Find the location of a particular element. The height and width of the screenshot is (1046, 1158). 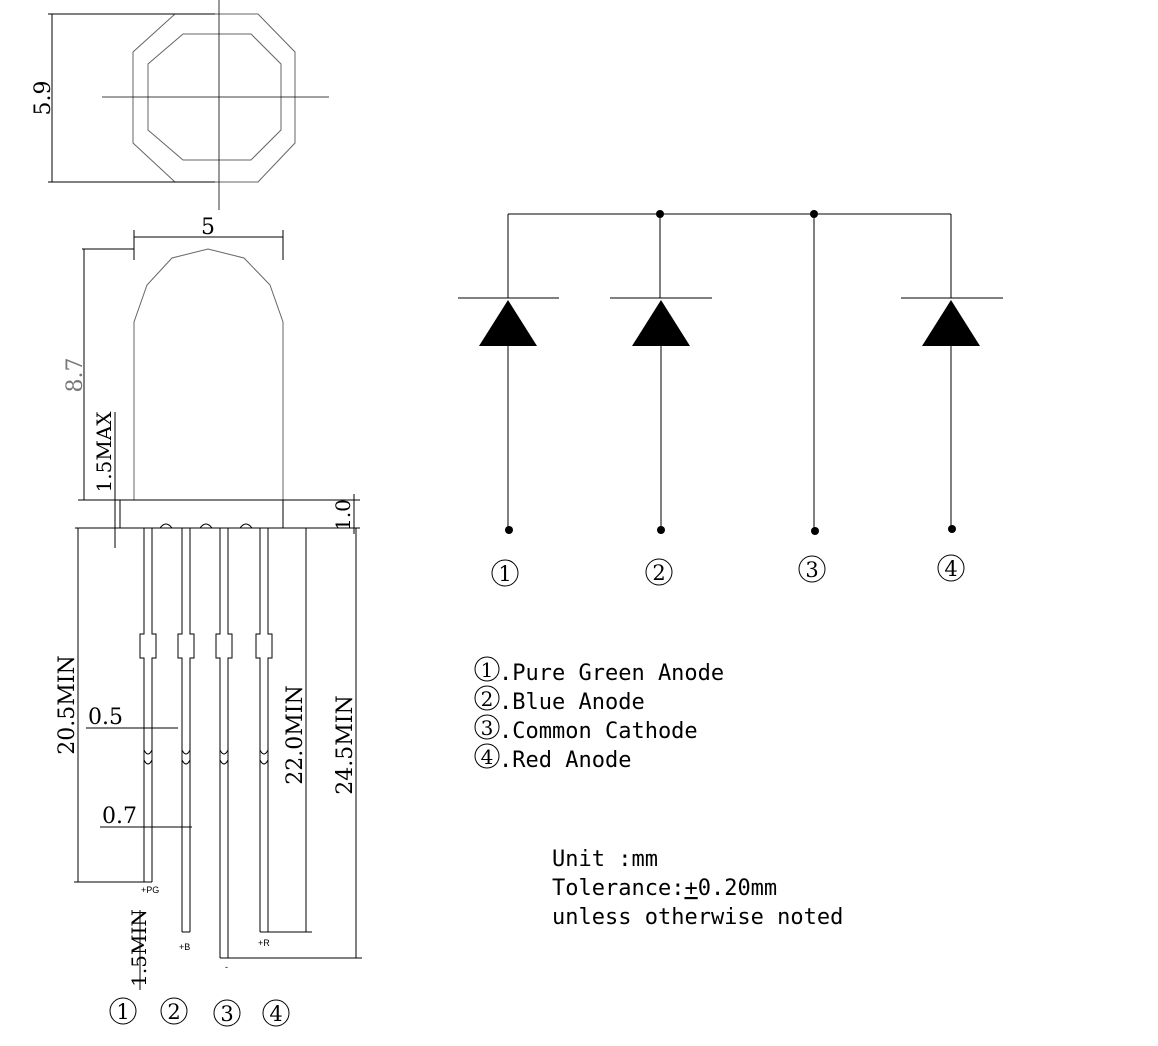

dim-label-body-height: 8.7 is located at coordinates (75, 375).